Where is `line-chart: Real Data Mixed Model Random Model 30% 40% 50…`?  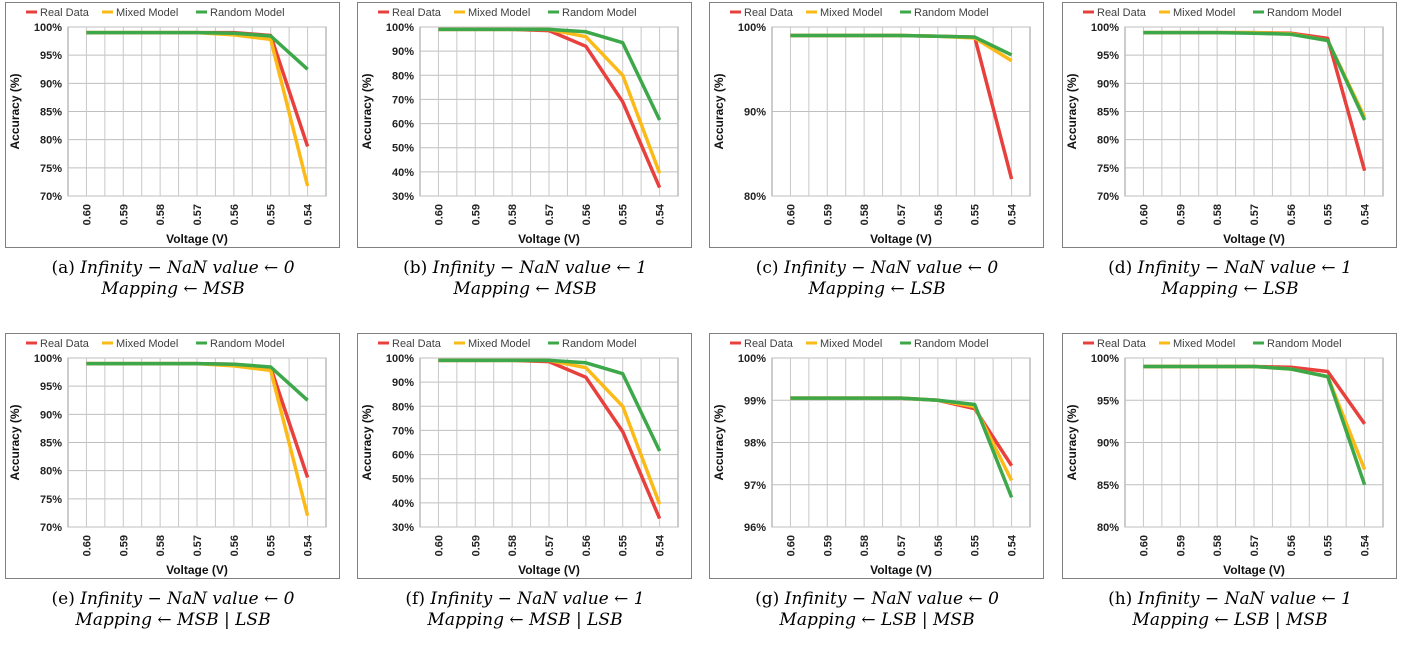 line-chart: Real Data Mixed Model Random Model 30% 40% 50… is located at coordinates (519, 126).